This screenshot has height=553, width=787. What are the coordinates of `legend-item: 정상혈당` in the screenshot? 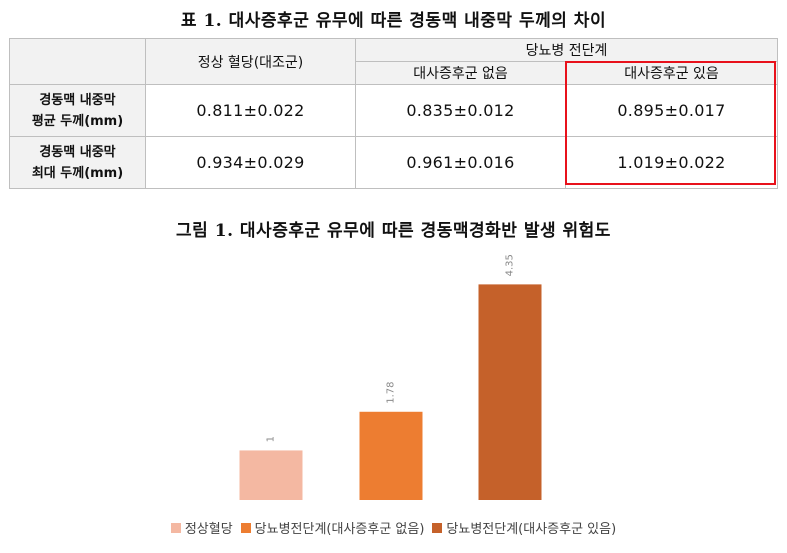 It's located at (201, 527).